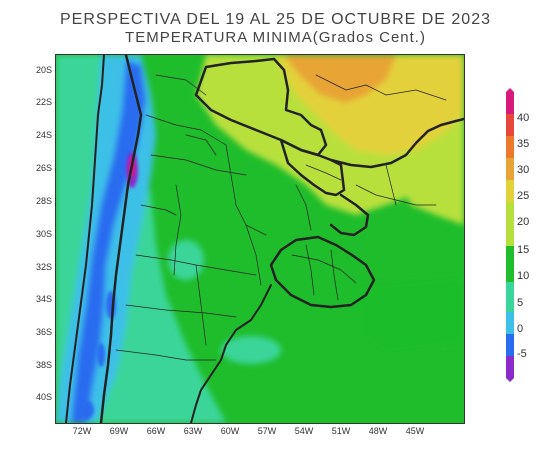 This screenshot has width=551, height=454. Describe the element at coordinates (349, 215) in the screenshot. I see `brazil-argentina-border` at that location.